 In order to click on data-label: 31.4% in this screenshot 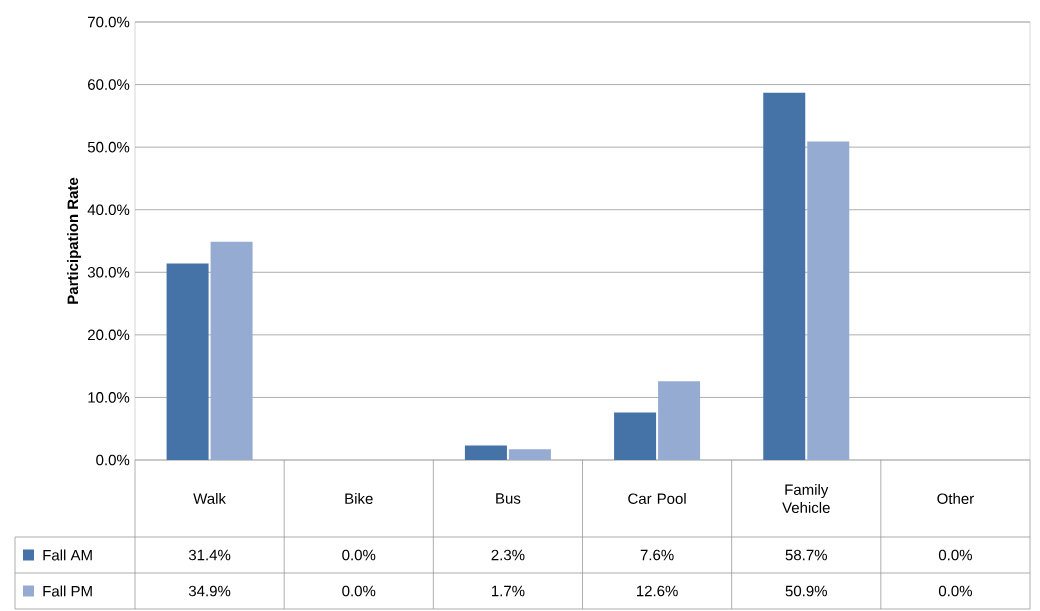, I will do `click(209, 555)`.